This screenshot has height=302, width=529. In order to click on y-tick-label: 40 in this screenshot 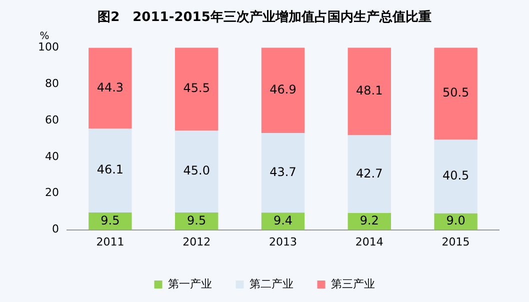, I will do `click(51, 156)`.